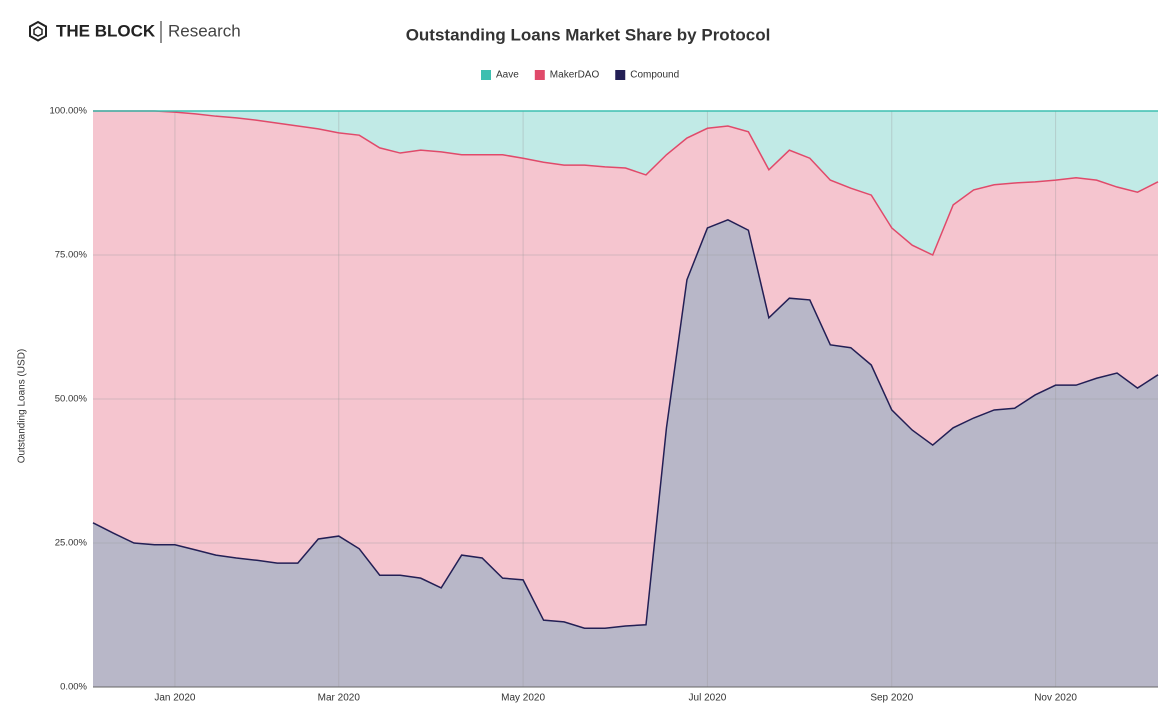 Image resolution: width=1169 pixels, height=727 pixels. I want to click on x-tick-label: May 2020, so click(523, 698).